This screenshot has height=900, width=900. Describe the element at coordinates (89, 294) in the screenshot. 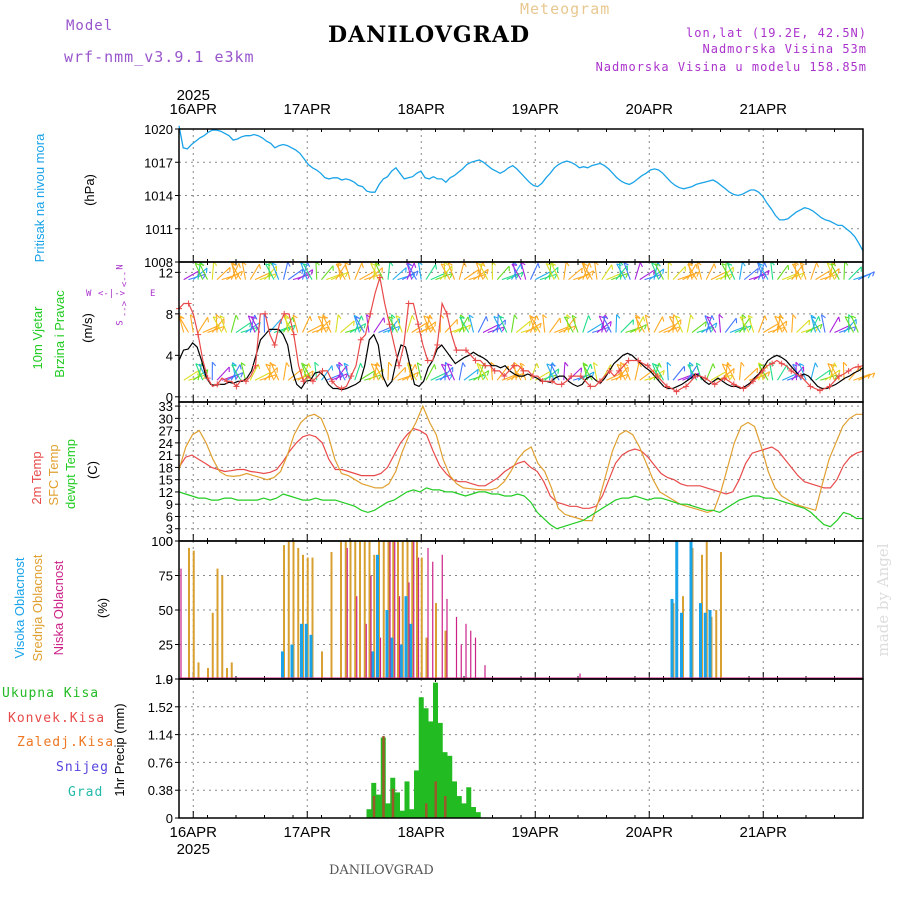

I see `compass-w: W` at that location.